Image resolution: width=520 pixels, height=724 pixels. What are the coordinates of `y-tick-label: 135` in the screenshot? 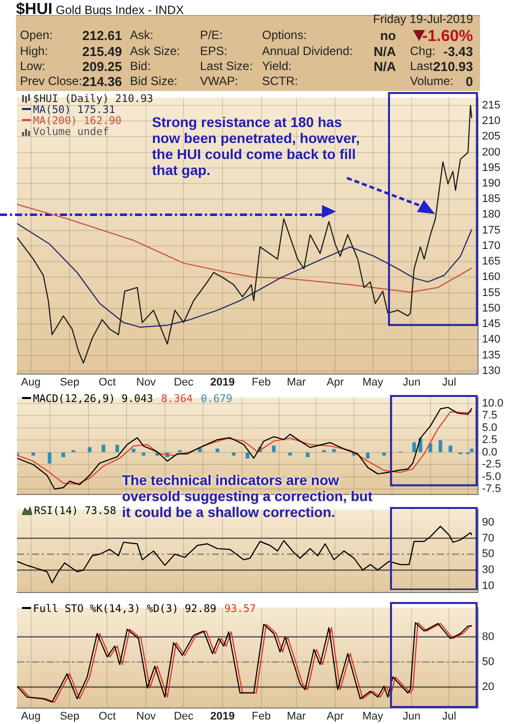 It's located at (491, 355).